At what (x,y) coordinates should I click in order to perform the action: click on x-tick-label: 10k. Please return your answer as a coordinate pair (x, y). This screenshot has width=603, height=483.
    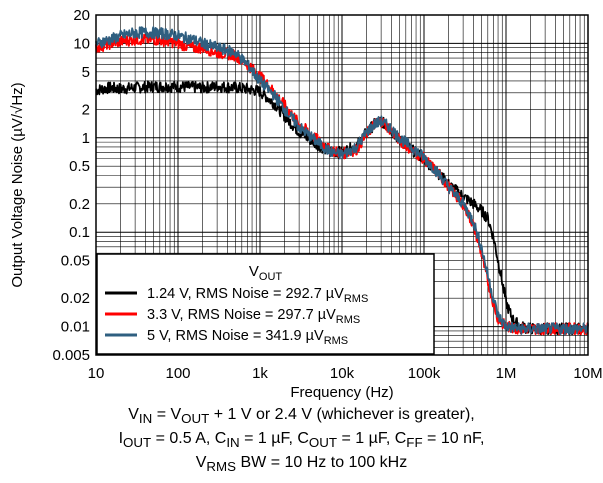
    Looking at the image, I should click on (342, 373).